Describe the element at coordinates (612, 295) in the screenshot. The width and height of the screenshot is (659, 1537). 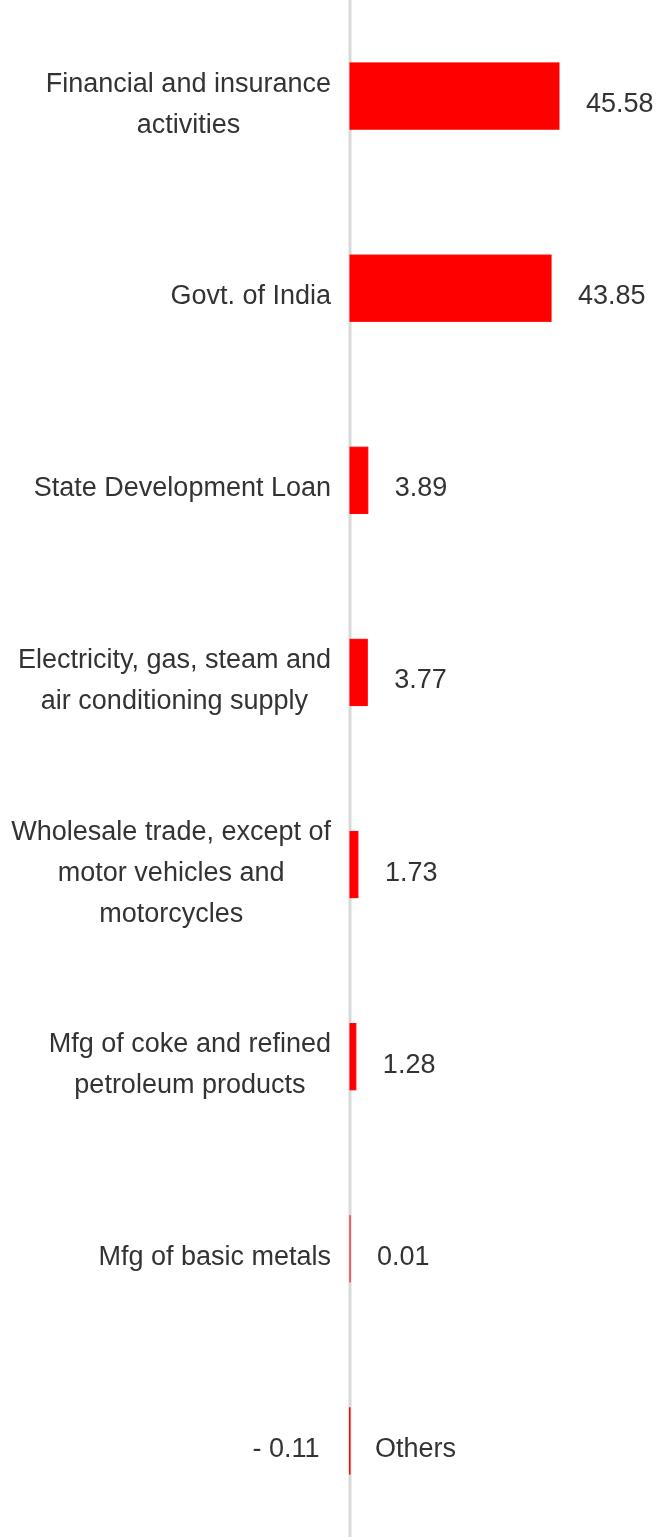
I see `data-label: 43.85` at that location.